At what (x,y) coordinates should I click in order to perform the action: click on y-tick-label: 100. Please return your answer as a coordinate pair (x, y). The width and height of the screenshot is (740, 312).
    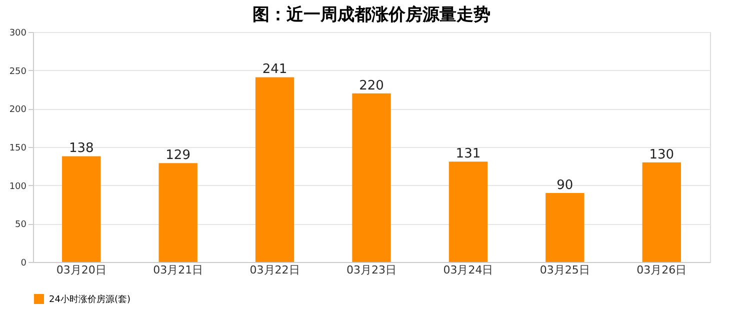
    Looking at the image, I should click on (18, 187).